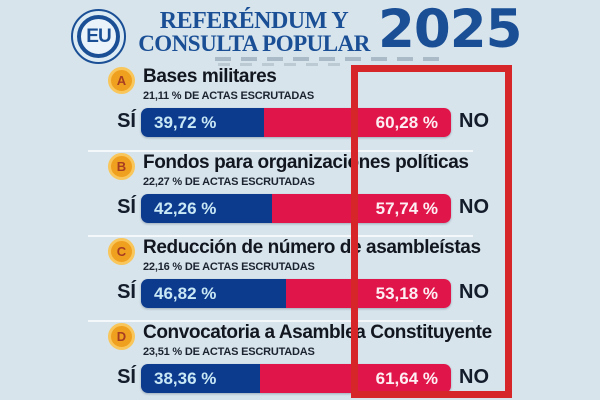 The image size is (600, 400). Describe the element at coordinates (229, 96) in the screenshot. I see `scrutiny-status: 21,11 % DE ACTAS ESCRUTADAS` at that location.